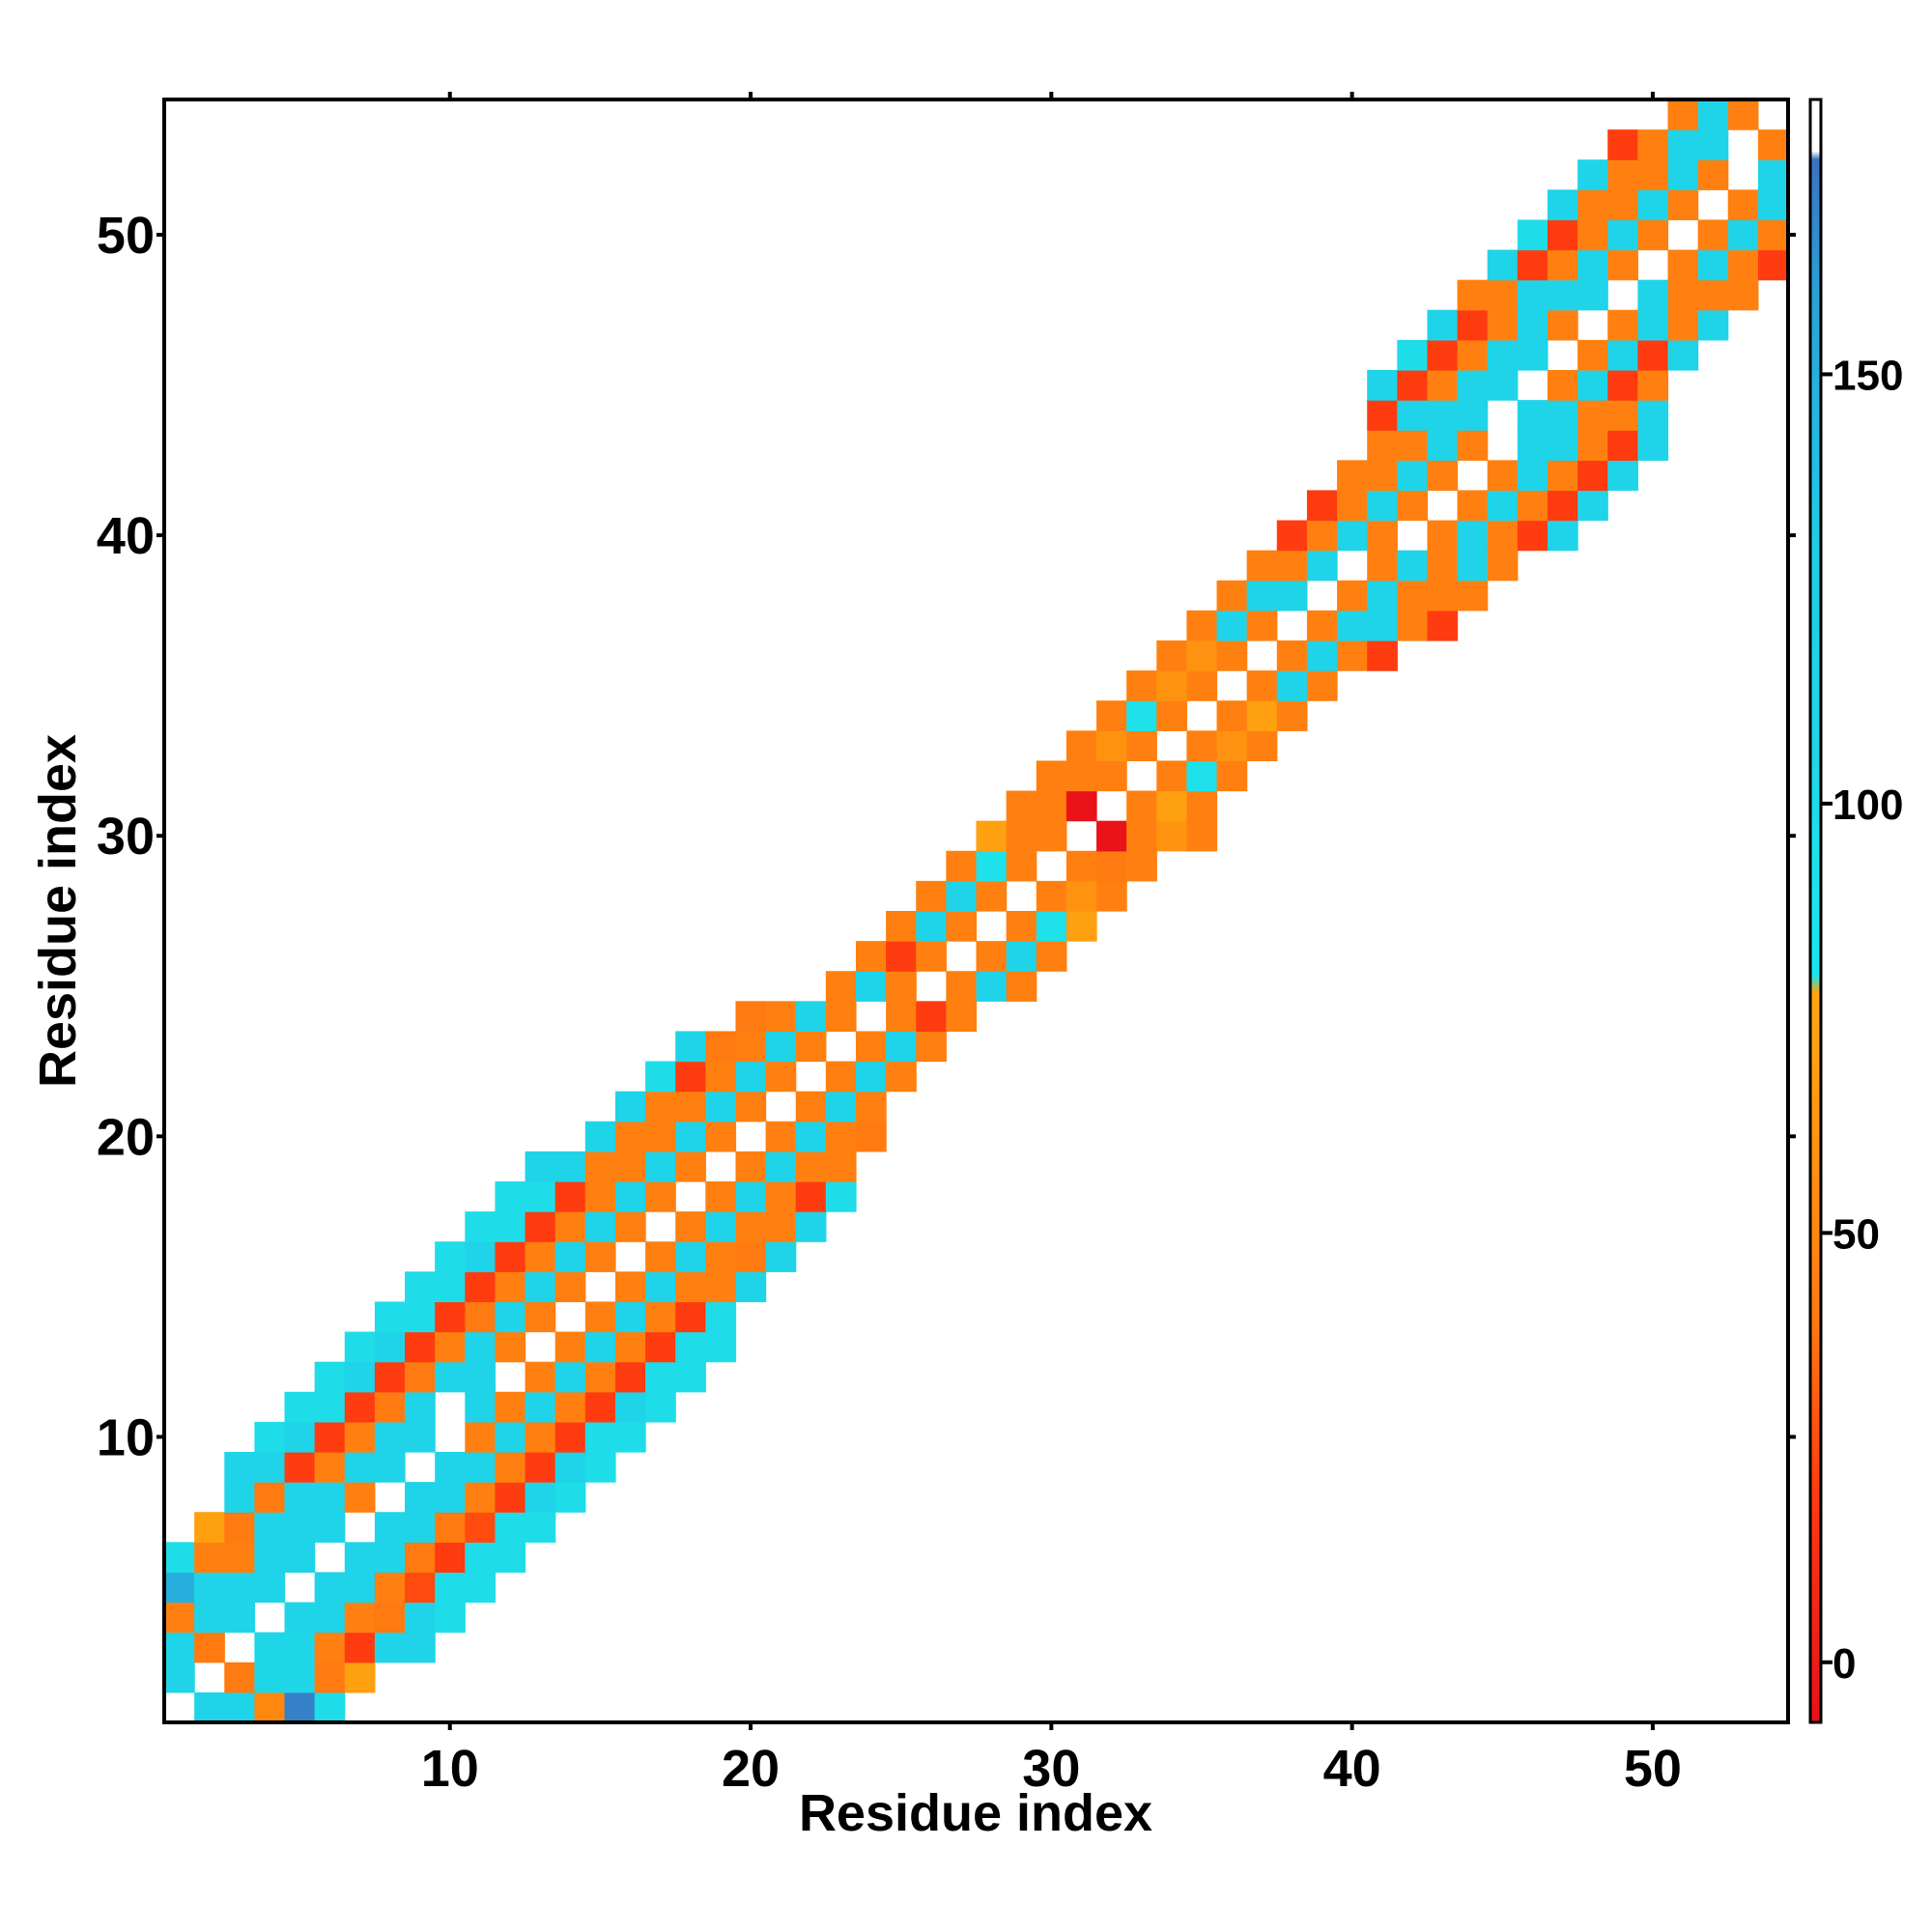  I want to click on colorbar-tick-label: 50, so click(1856, 1234).